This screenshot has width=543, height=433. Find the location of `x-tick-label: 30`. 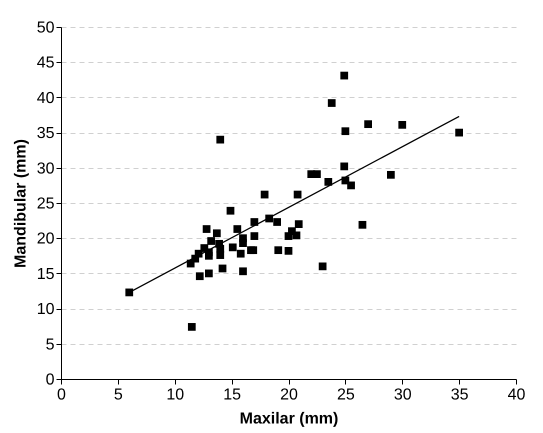

x-tick-label: 30 is located at coordinates (403, 395).